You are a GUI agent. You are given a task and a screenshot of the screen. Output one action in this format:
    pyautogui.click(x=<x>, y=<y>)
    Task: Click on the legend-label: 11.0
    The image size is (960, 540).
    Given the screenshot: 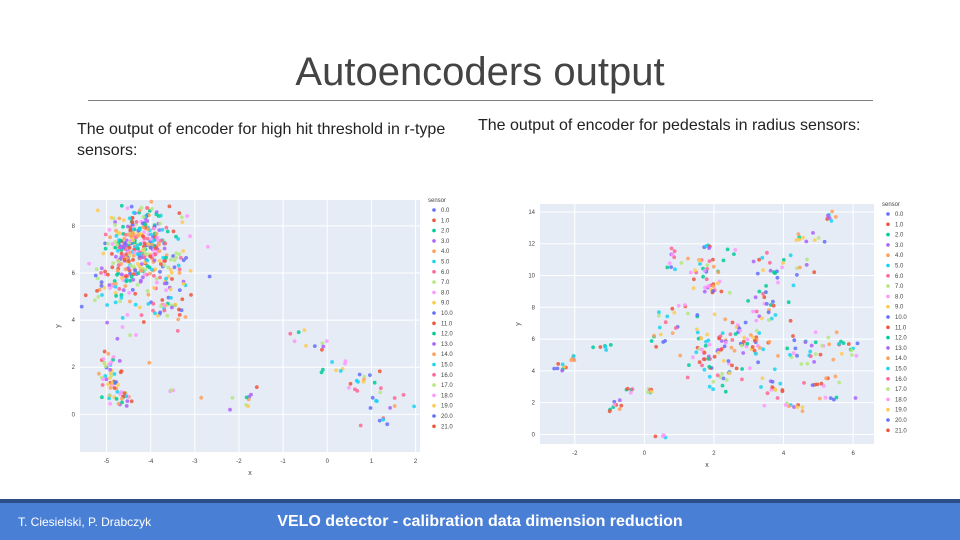 What is the action you would take?
    pyautogui.click(x=447, y=324)
    